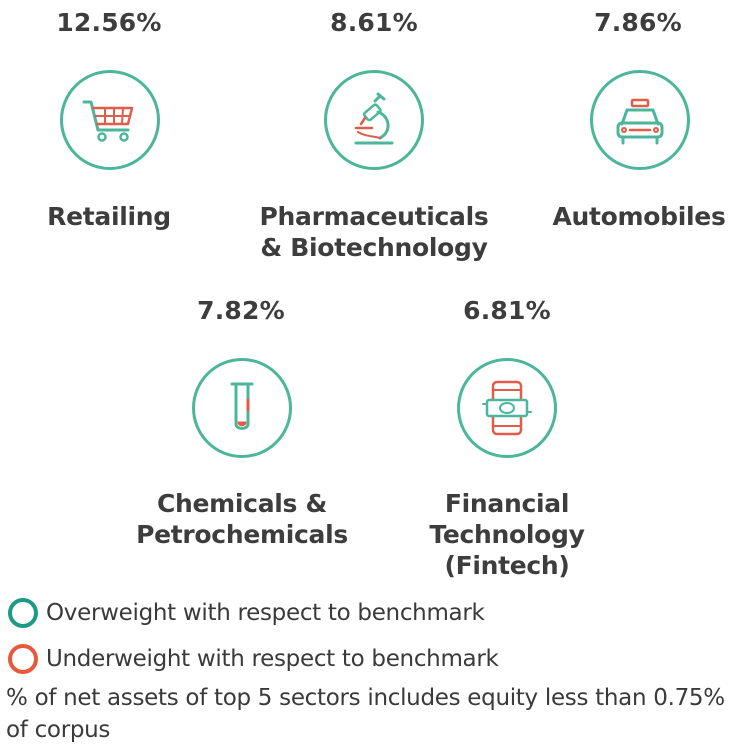 This screenshot has width=738, height=752. Describe the element at coordinates (242, 534) in the screenshot. I see `sector-label-line: Petrochemicals` at that location.